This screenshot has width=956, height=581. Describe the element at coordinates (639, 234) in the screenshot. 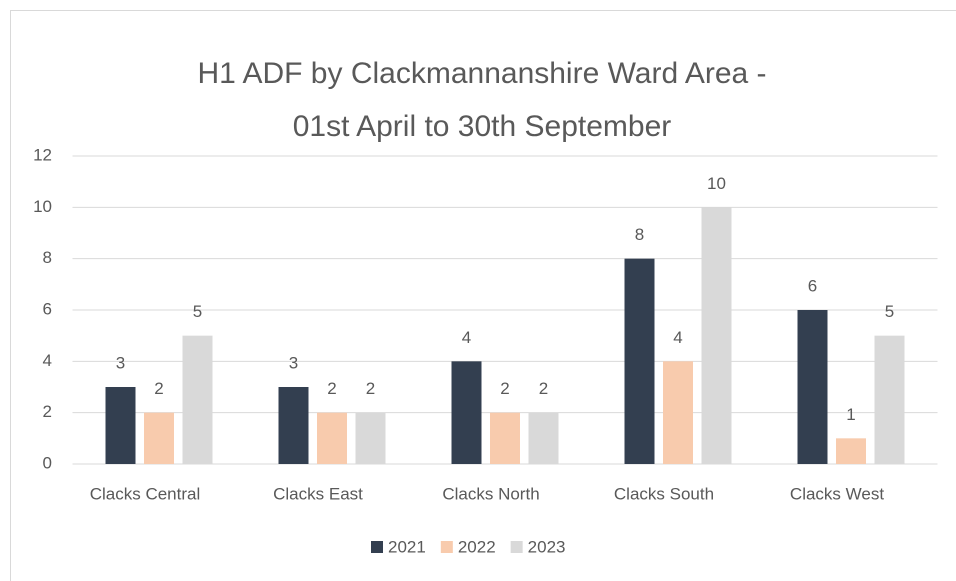

I see `data-label: 8` at that location.